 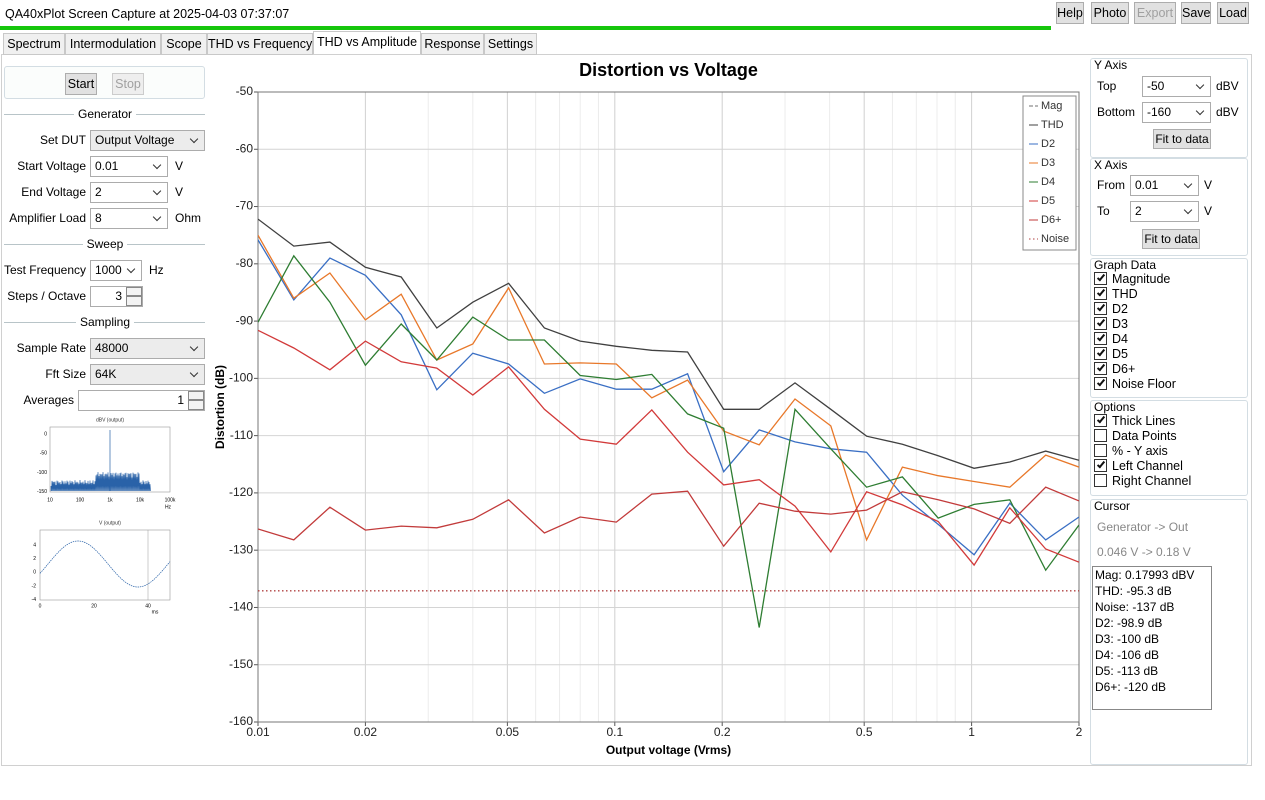 I want to click on stop-button: Stop, so click(x=128, y=84).